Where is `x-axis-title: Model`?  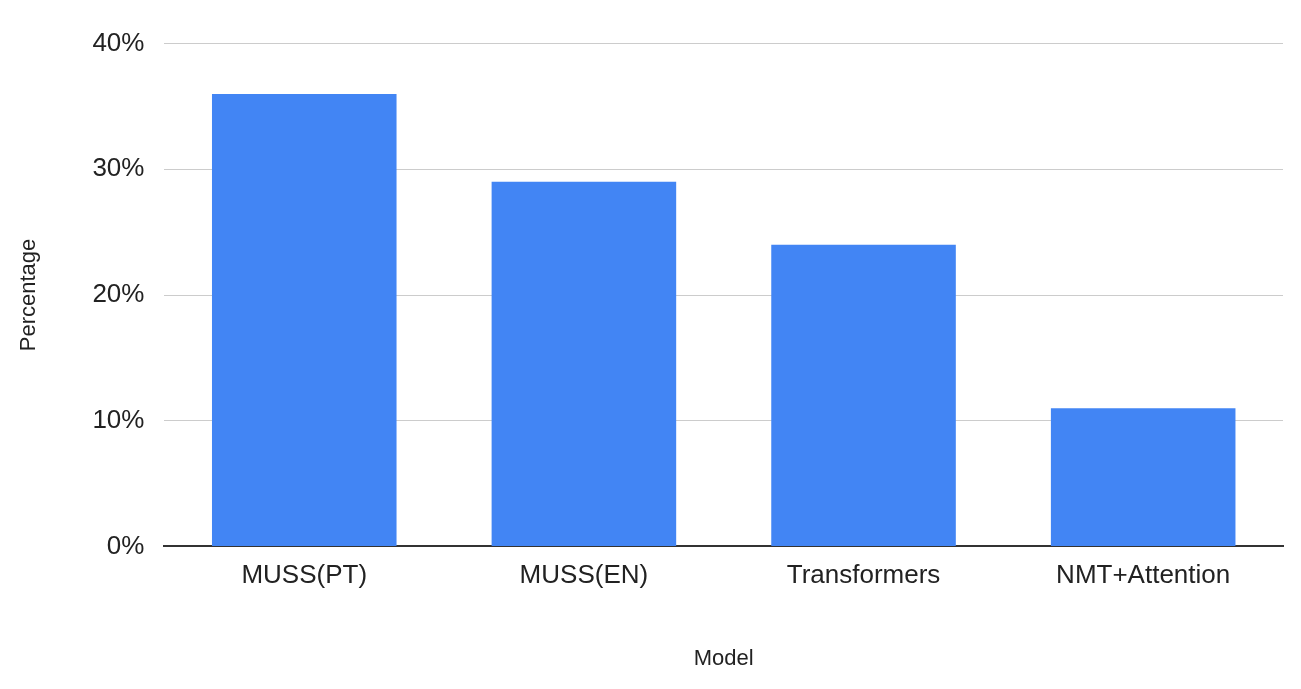
x-axis-title: Model is located at coordinates (723, 657).